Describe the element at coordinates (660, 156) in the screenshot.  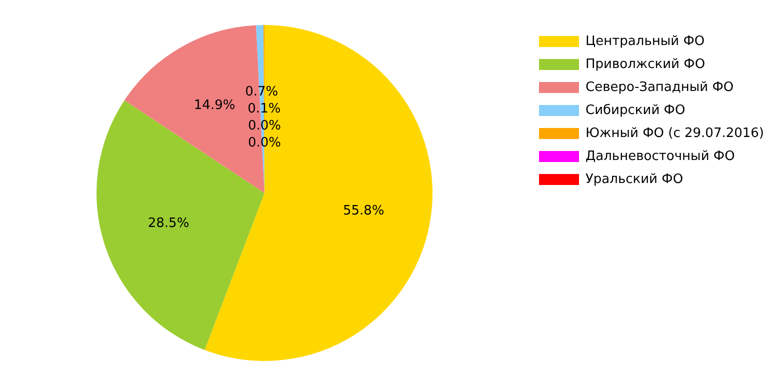
I see `legend-label: Дальневосточный ФО` at that location.